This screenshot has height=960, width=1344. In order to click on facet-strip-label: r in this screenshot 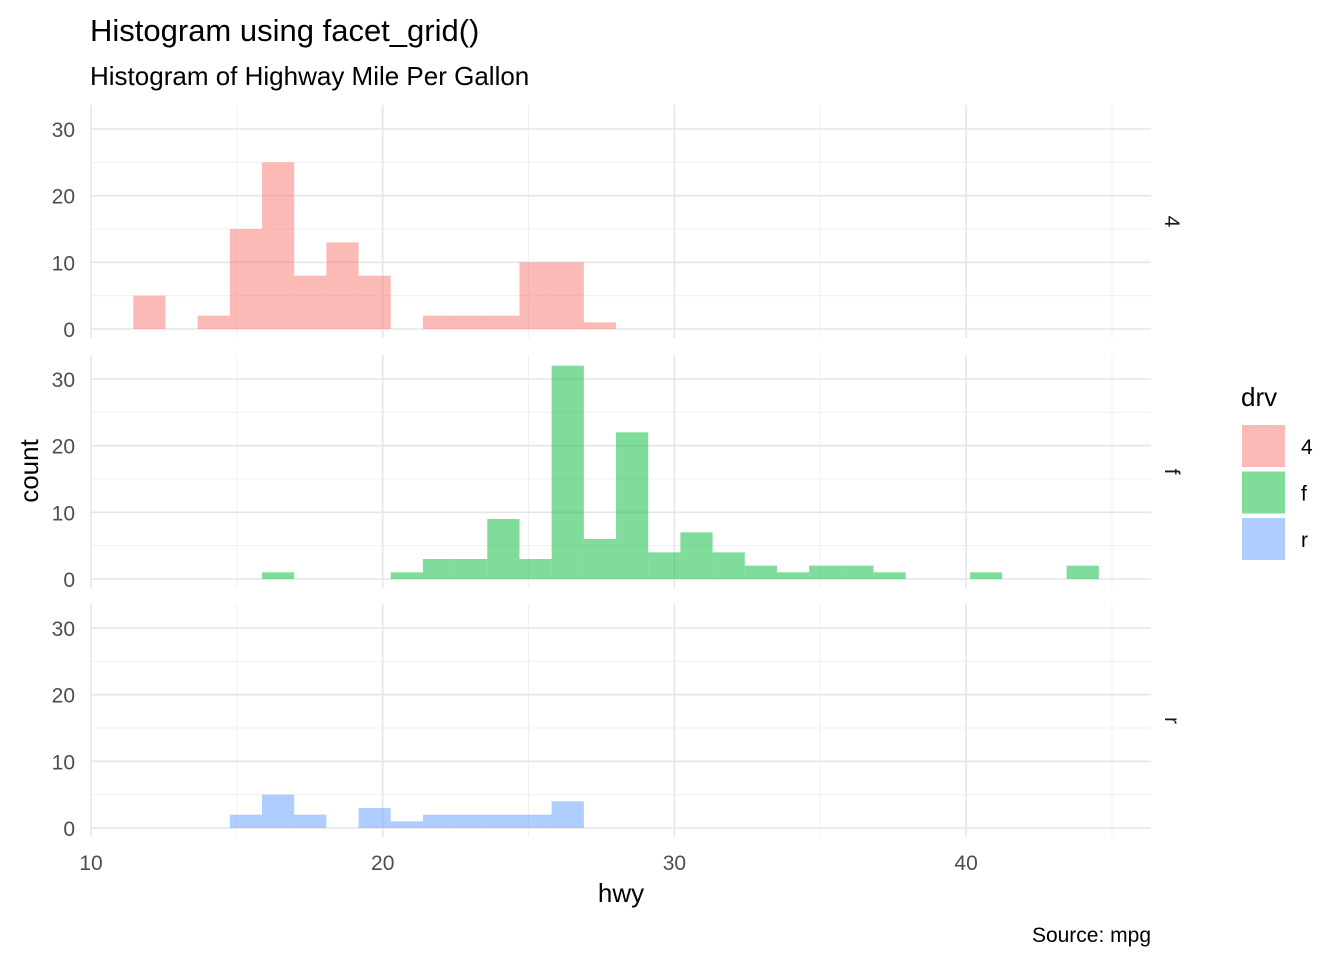, I will do `click(1171, 720)`.